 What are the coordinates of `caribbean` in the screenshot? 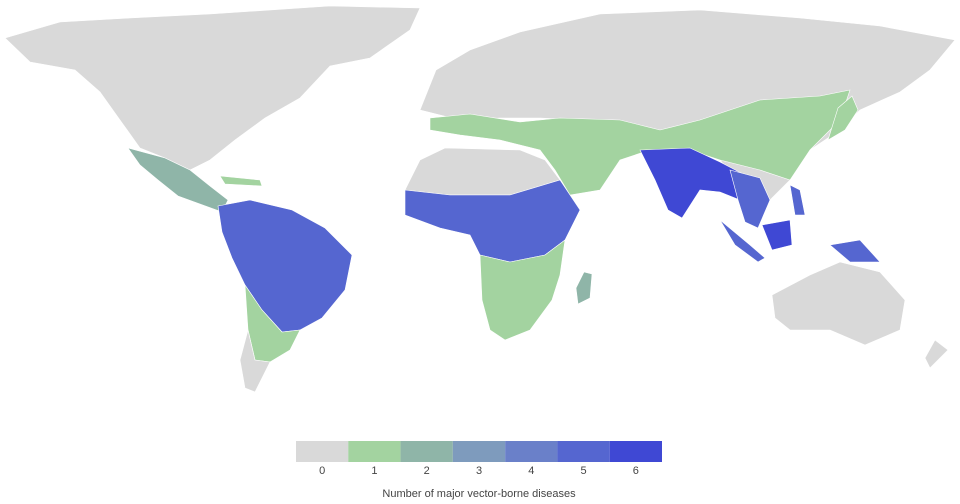 It's located at (241, 181).